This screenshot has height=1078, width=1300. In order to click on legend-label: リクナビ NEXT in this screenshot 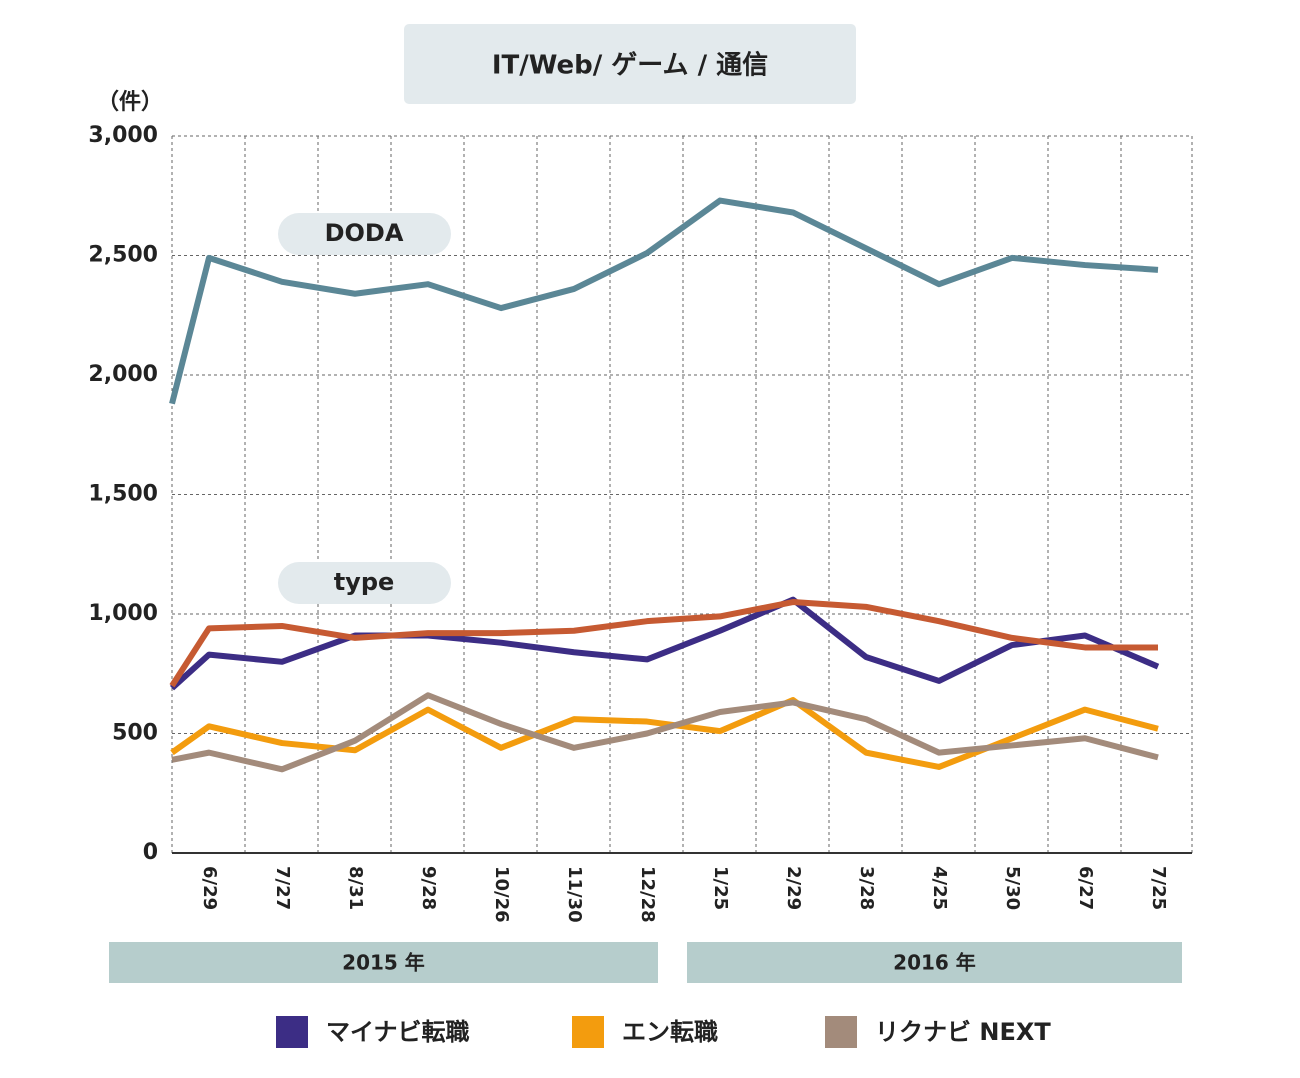, I will do `click(963, 1032)`.